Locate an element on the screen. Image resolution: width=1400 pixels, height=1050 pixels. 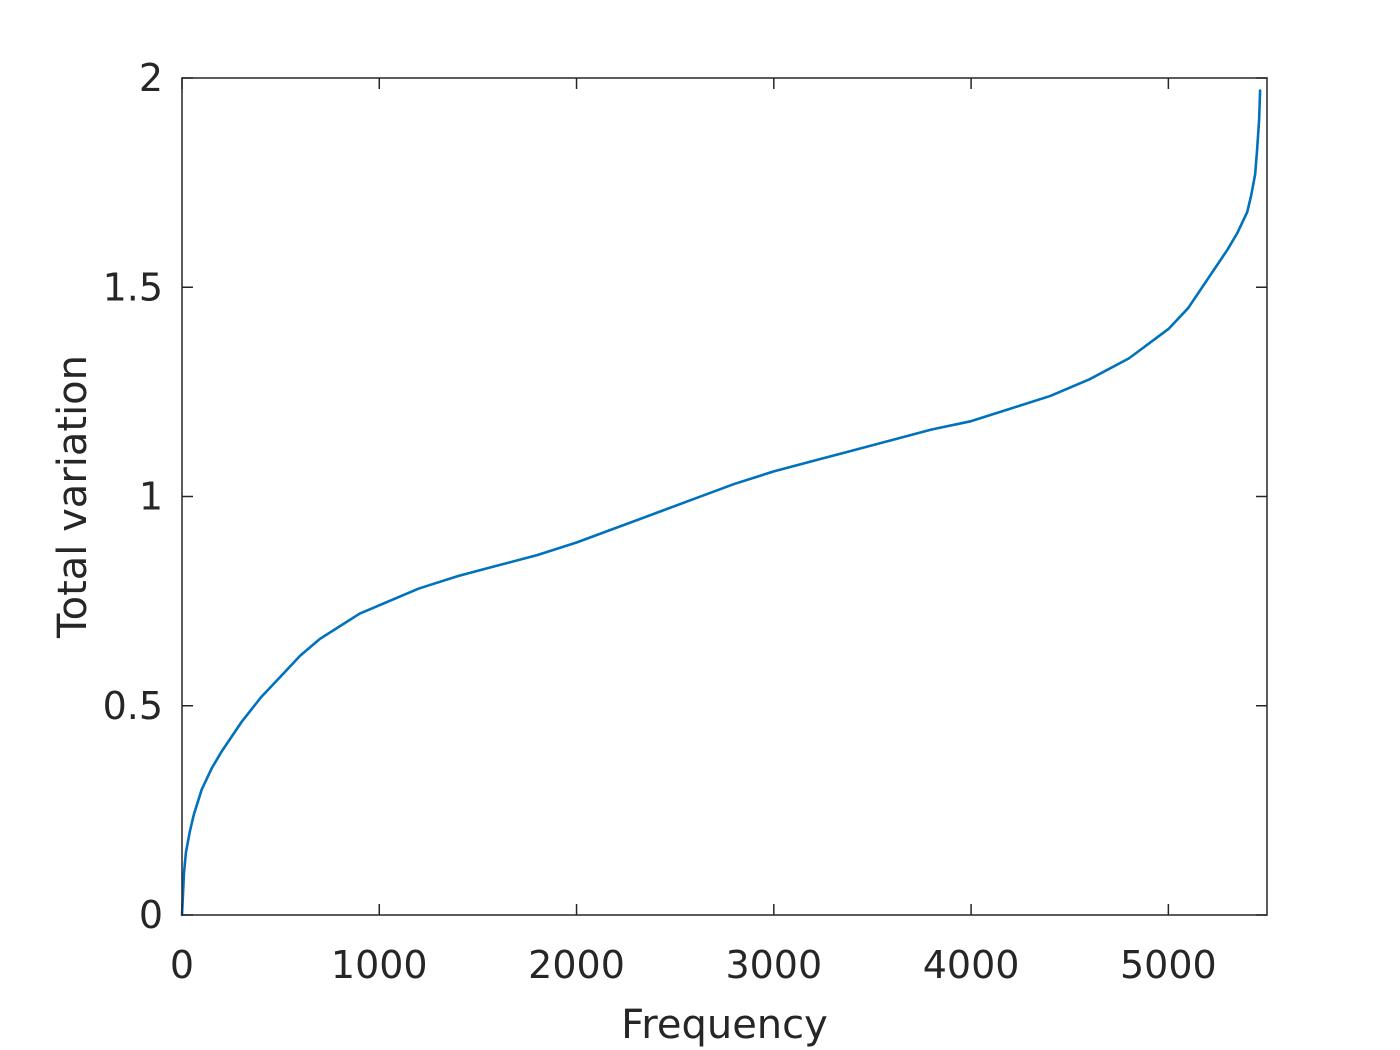
y-tick-label: 2 is located at coordinates (151, 78).